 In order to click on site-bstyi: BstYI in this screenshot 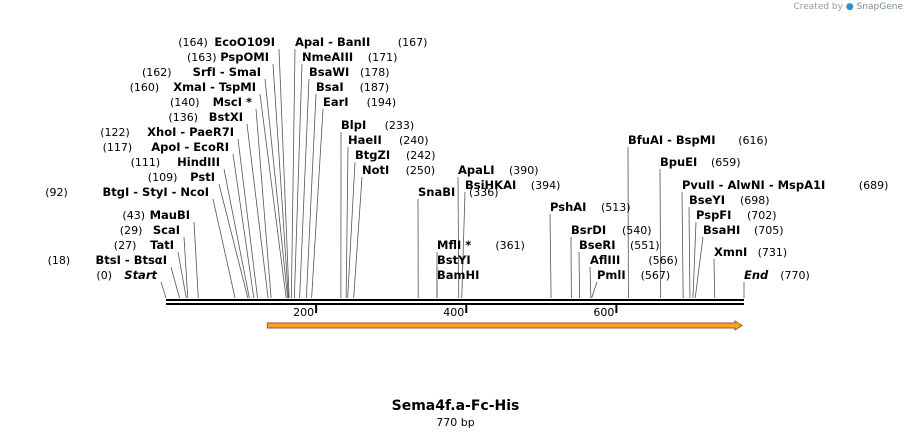, I will do `click(454, 260)`.